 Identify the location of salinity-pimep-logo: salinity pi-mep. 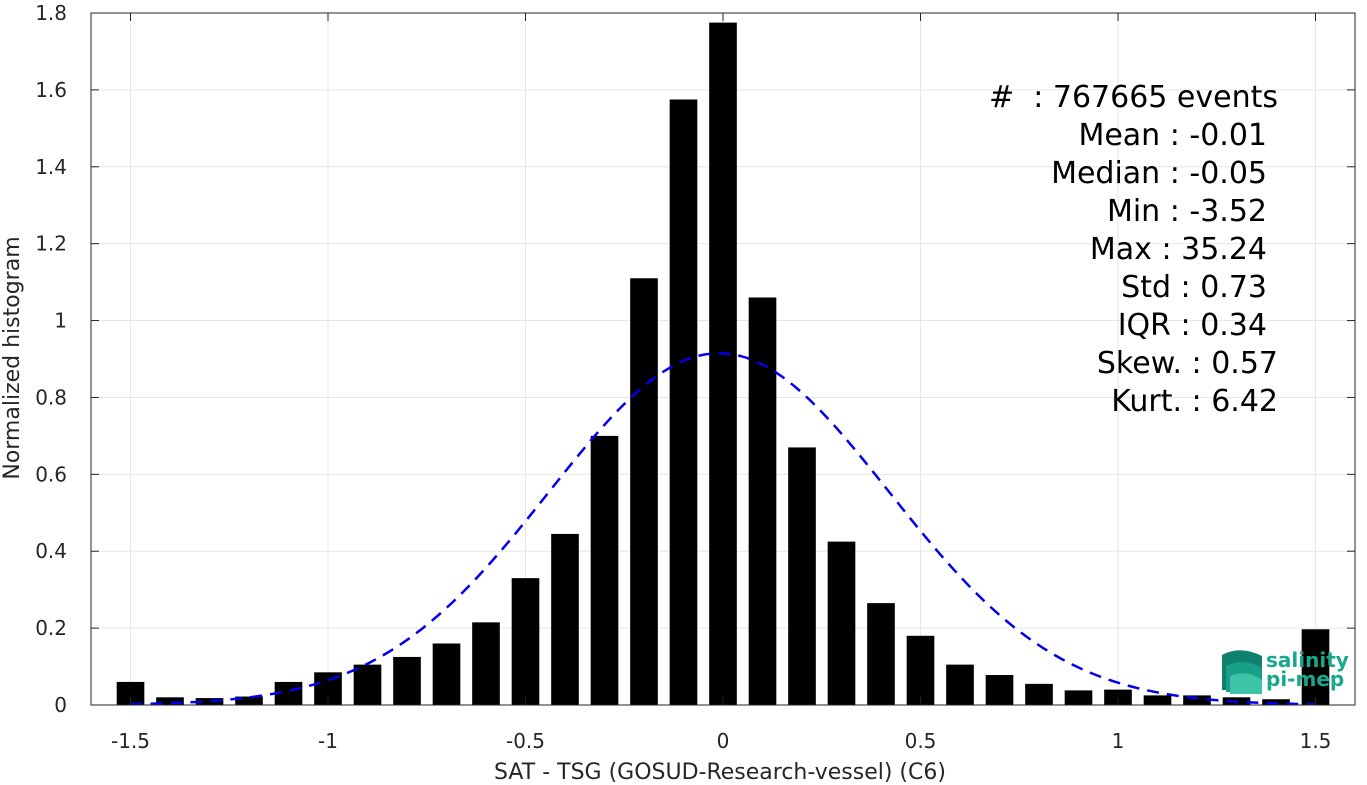
(1285, 671).